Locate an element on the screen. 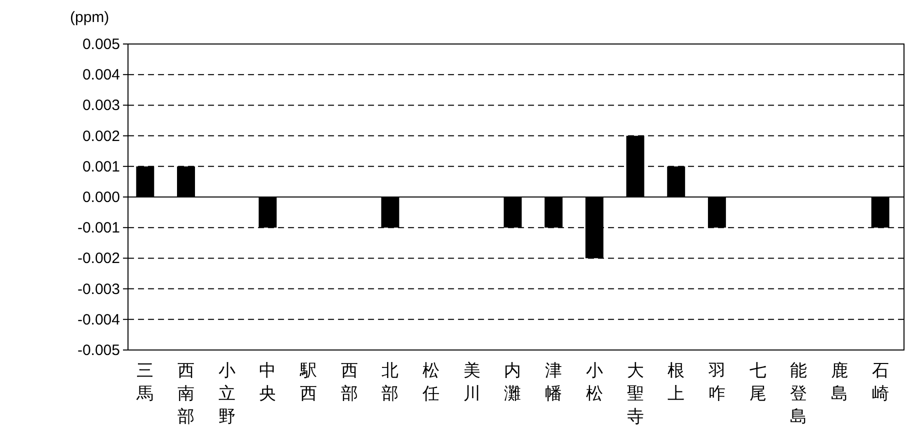 The image size is (907, 443). y-tick-label: -0.003 is located at coordinates (98, 289).